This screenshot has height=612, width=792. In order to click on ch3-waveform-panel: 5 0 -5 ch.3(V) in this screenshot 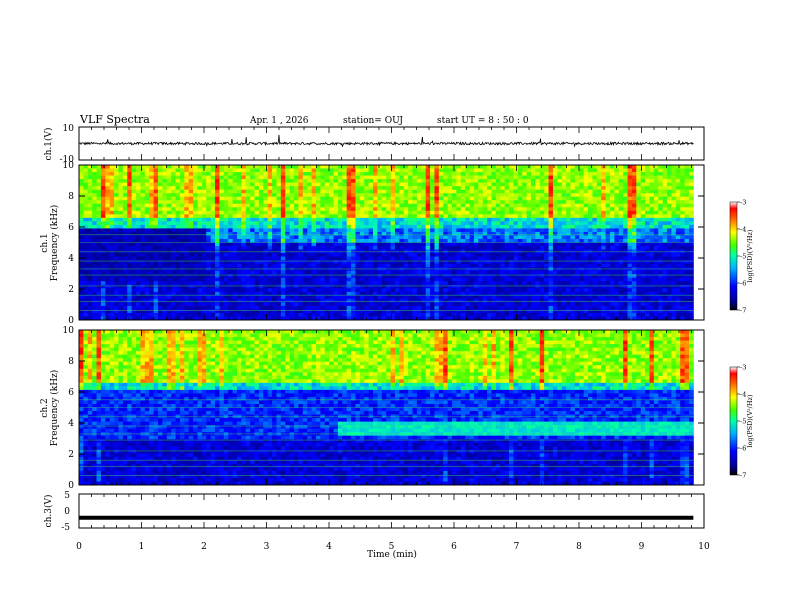, I will do `click(374, 512)`.